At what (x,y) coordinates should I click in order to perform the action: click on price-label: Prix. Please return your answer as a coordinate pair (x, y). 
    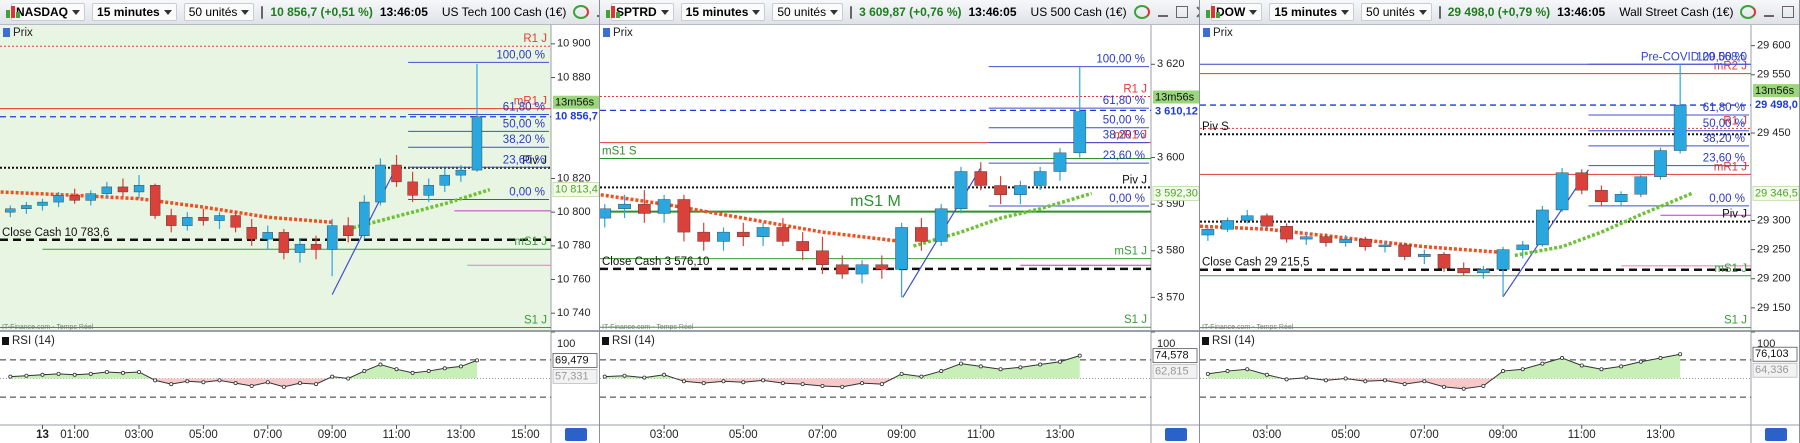
    Looking at the image, I should click on (623, 33).